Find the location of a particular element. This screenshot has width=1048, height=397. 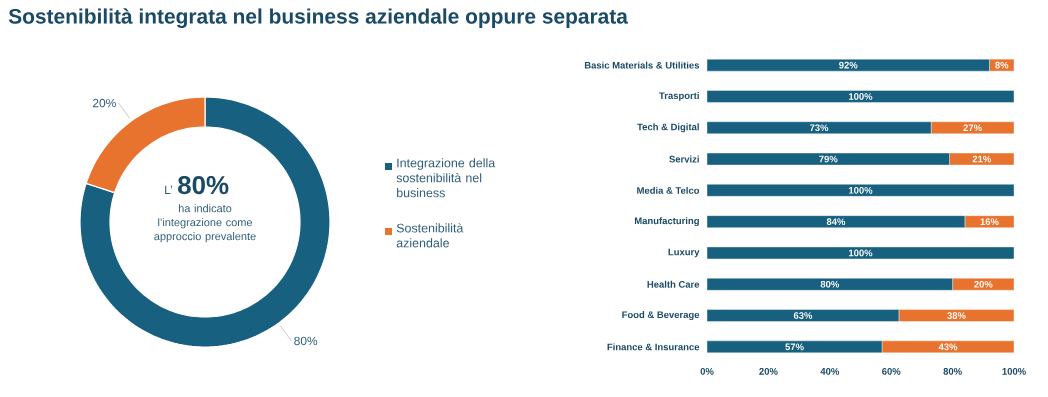

x-tick-label: 0% is located at coordinates (707, 371).